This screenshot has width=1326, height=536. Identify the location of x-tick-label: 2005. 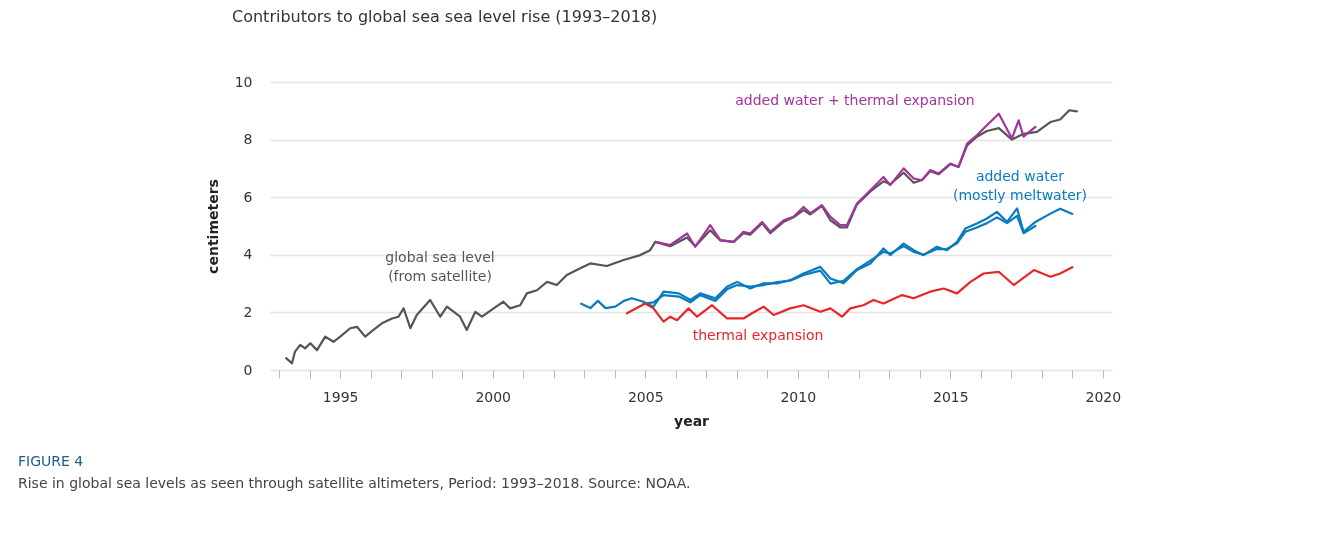
(645, 396).